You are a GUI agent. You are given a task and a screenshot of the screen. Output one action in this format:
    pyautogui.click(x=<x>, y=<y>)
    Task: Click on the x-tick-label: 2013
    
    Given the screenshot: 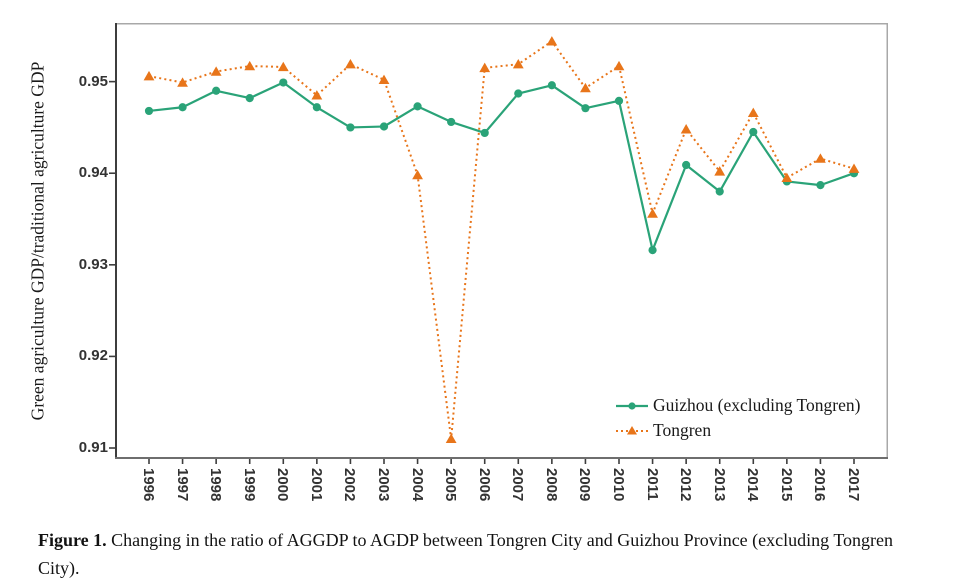 What is the action you would take?
    pyautogui.click(x=719, y=485)
    